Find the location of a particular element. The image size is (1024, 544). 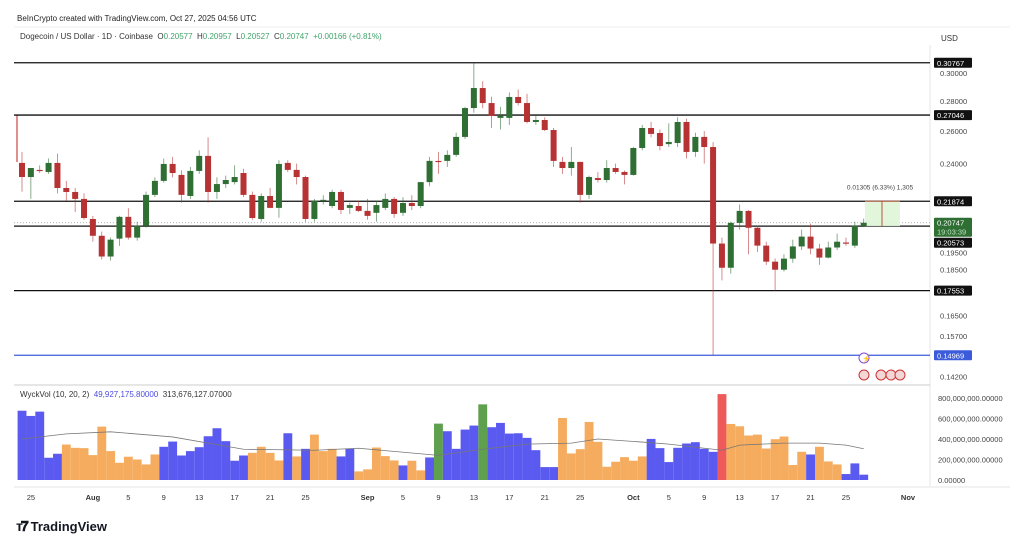

indicator-name: WyckVol (10, 20, 2) is located at coordinates (55, 394).